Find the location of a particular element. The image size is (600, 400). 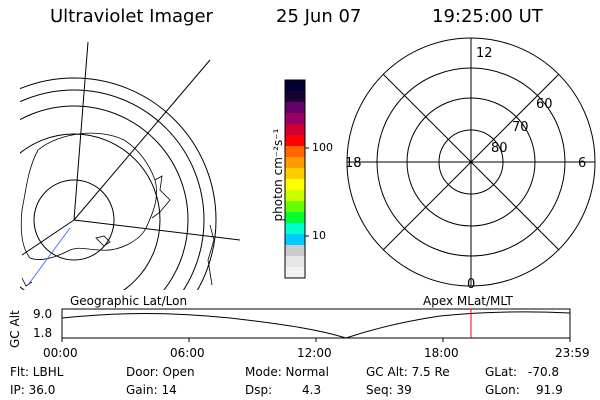

status-glon-value: 91.9 is located at coordinates (549, 390).